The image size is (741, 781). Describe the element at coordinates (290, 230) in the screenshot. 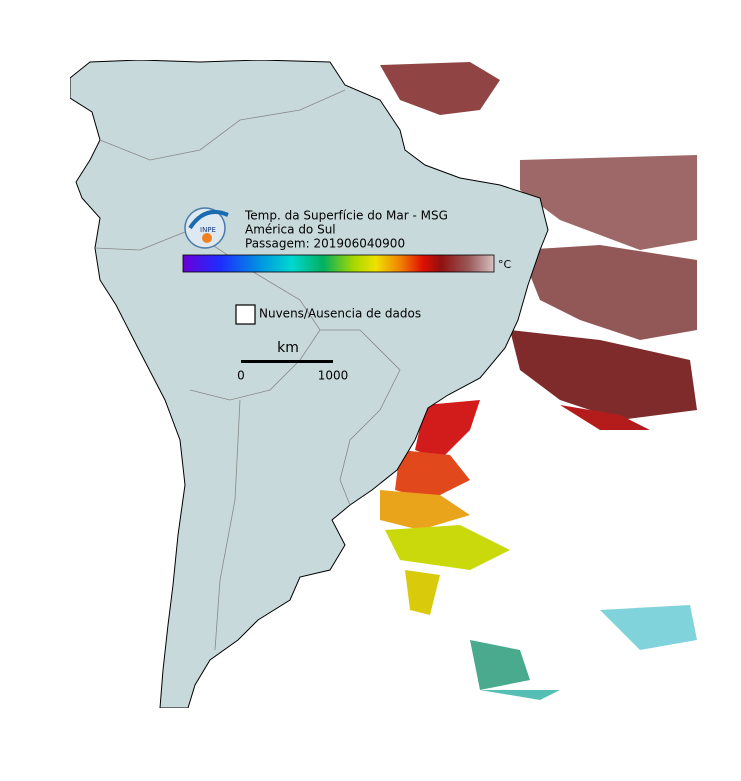

I see `title-line: América do Sul` at that location.